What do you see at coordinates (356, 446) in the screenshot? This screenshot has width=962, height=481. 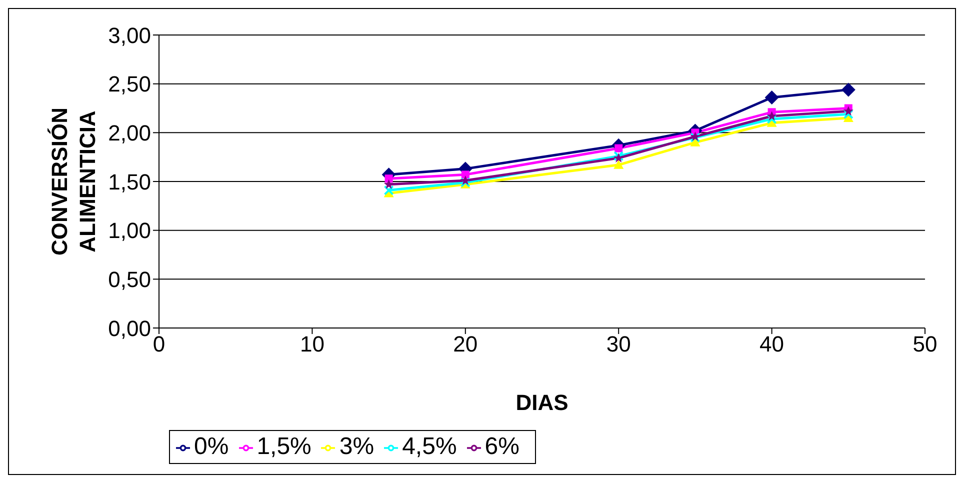 I see `legend-label: 3%` at bounding box center [356, 446].